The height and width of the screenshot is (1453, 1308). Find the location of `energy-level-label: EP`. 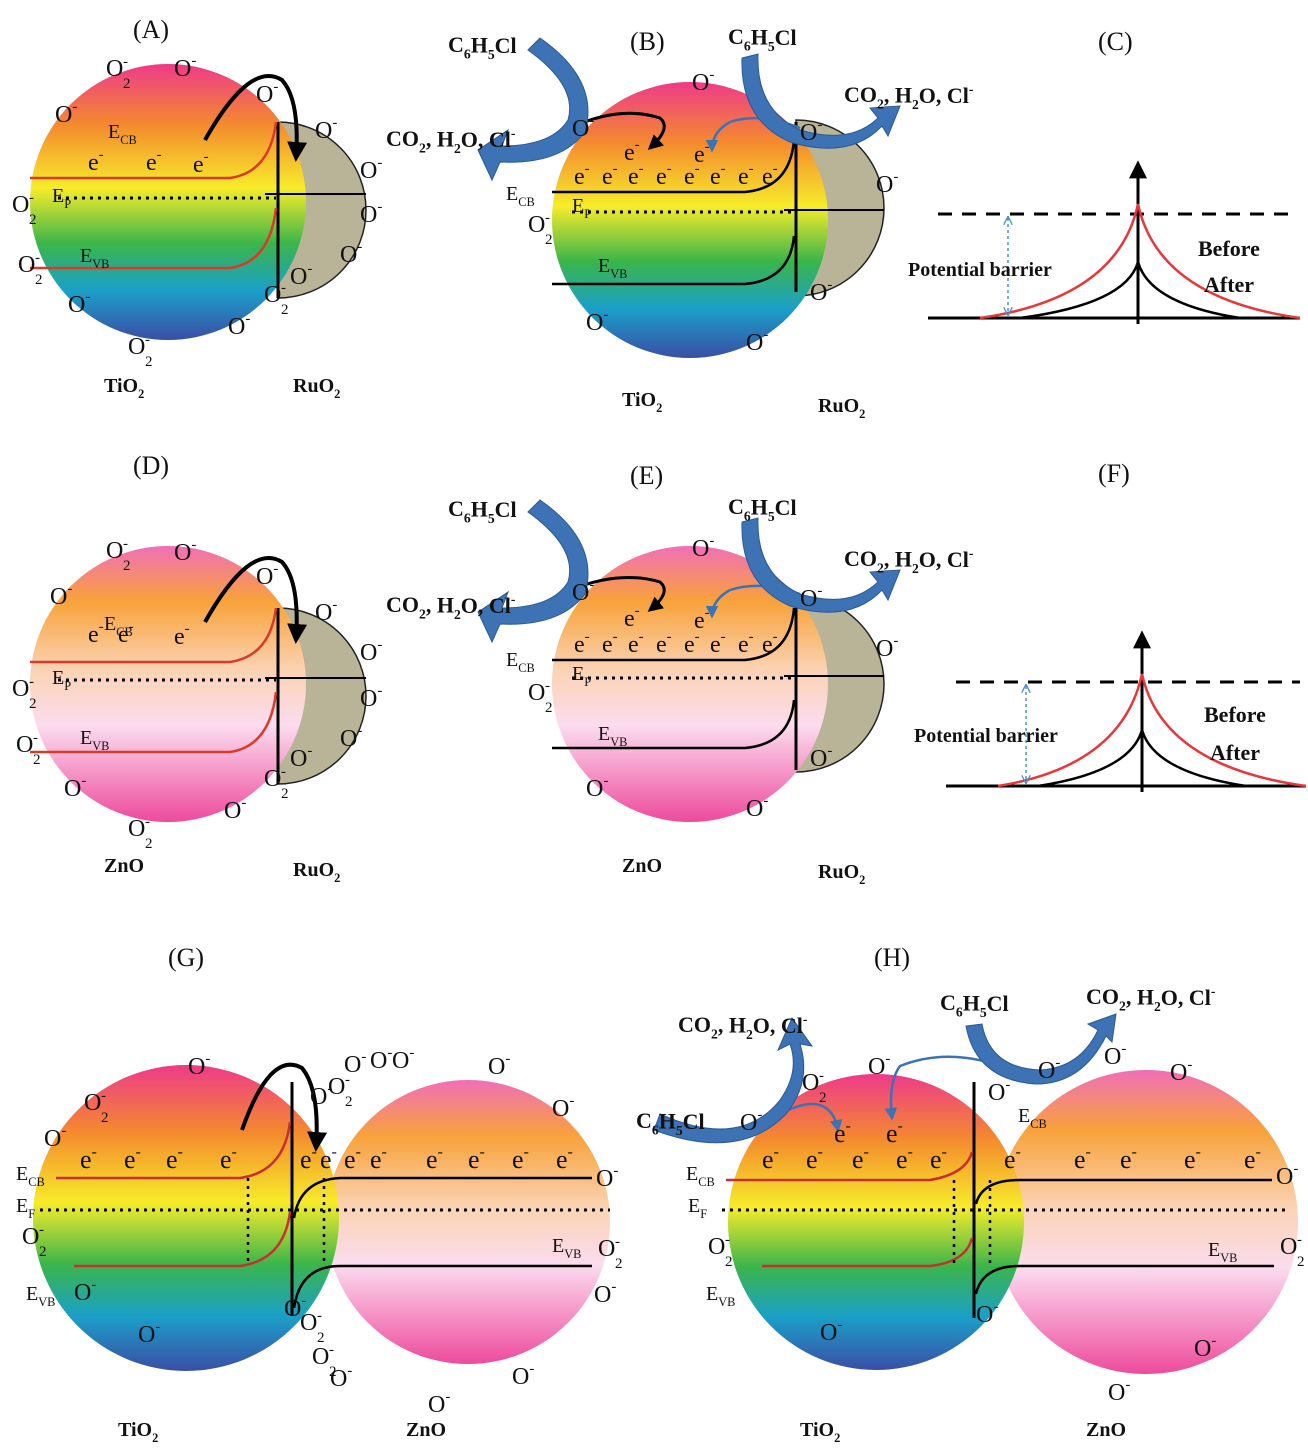

energy-level-label: EP is located at coordinates (581, 676).